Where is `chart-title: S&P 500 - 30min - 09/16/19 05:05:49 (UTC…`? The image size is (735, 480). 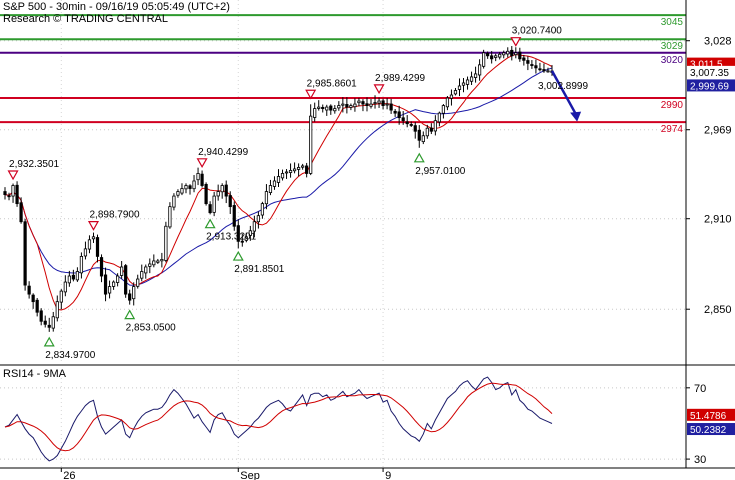 chart-title: S&P 500 - 30min - 09/16/19 05:05:49 (UTC… is located at coordinates (116, 7).